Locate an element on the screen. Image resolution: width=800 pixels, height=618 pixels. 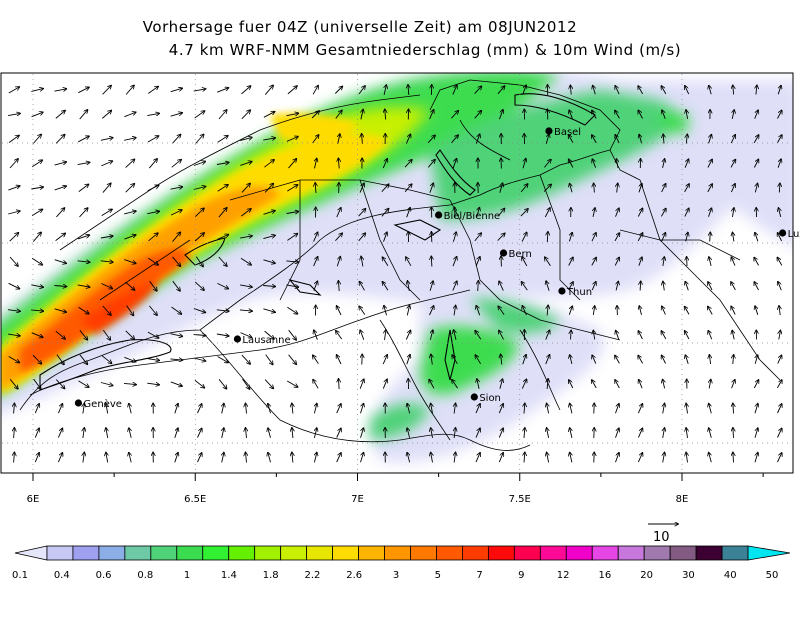
colorbar-label: 0.6 is located at coordinates (104, 575).